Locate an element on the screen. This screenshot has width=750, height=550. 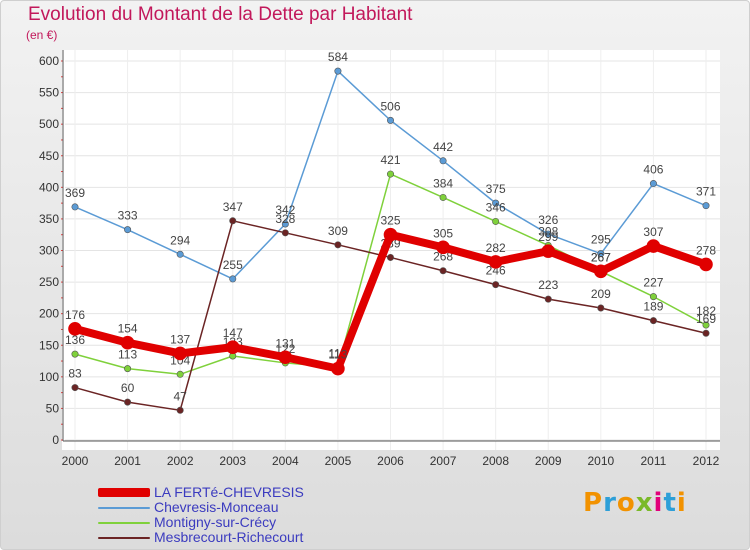
proxiti-logo: Proxiti is located at coordinates (635, 503).